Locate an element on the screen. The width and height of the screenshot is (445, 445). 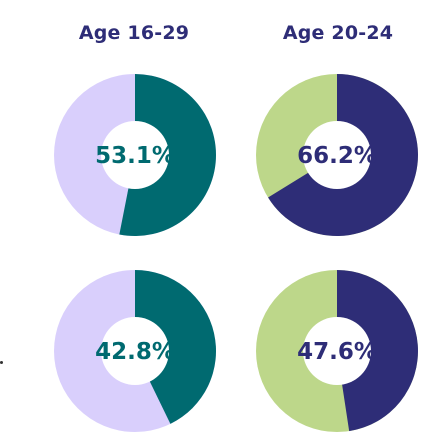
donut-chart-2: 66.2% is located at coordinates (337, 155).